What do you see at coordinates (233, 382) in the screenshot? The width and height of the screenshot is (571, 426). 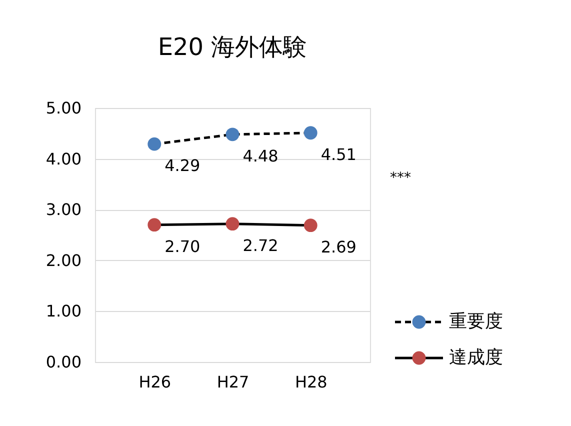 I see `x-tick-label: H27` at bounding box center [233, 382].